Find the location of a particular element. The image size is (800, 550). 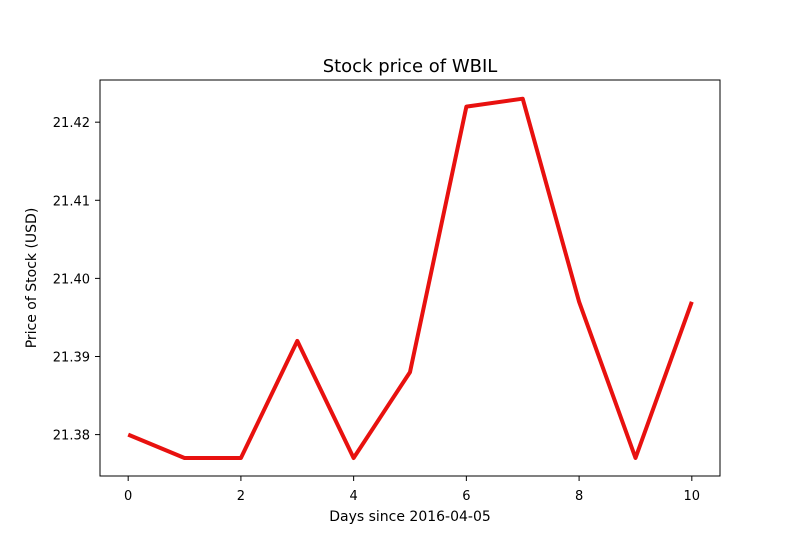

y-tick-label: 21.40 is located at coordinates (71, 279).